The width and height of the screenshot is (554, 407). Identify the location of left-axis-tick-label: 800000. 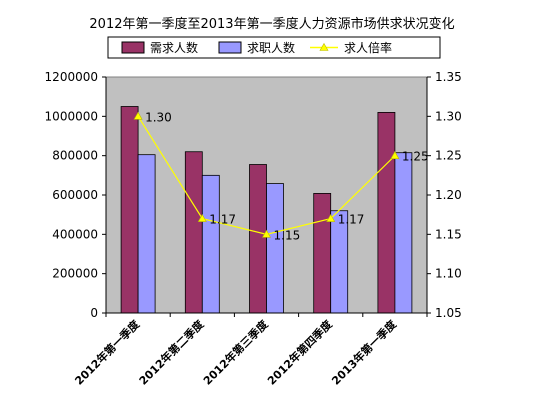
(75, 156).